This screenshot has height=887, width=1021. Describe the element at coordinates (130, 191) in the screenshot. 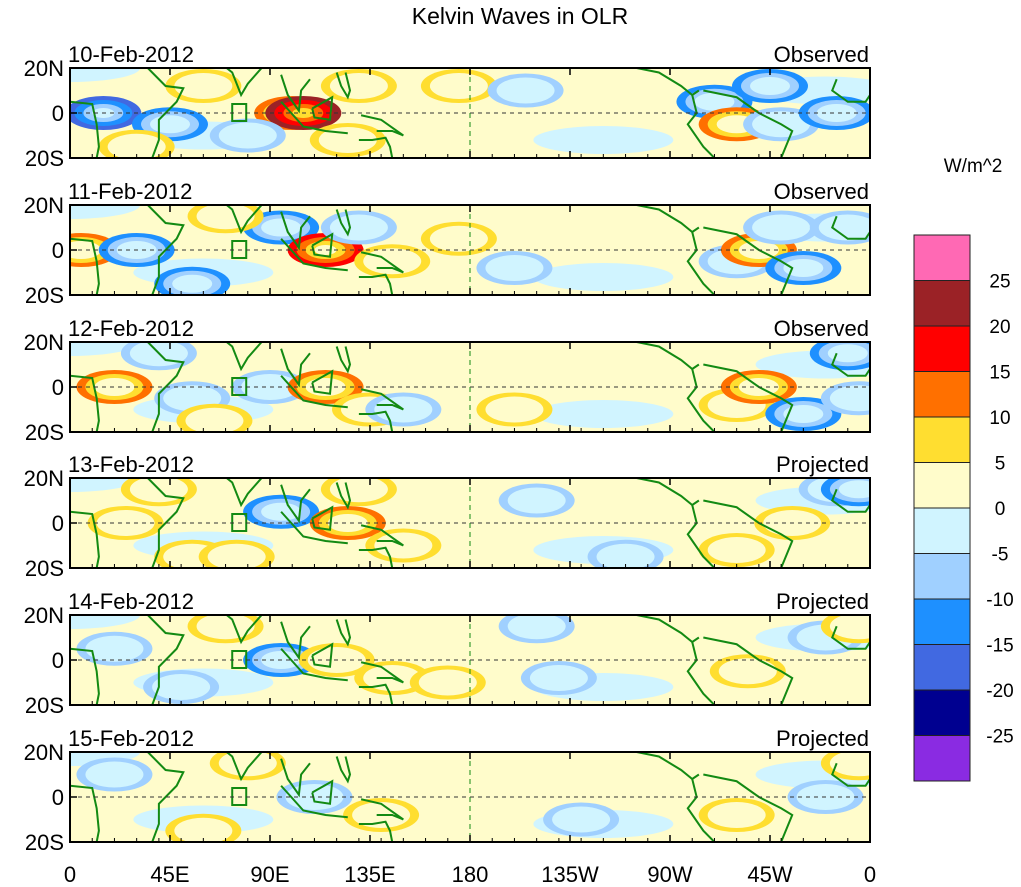

I see `panel-date: 11-Feb-2012` at that location.